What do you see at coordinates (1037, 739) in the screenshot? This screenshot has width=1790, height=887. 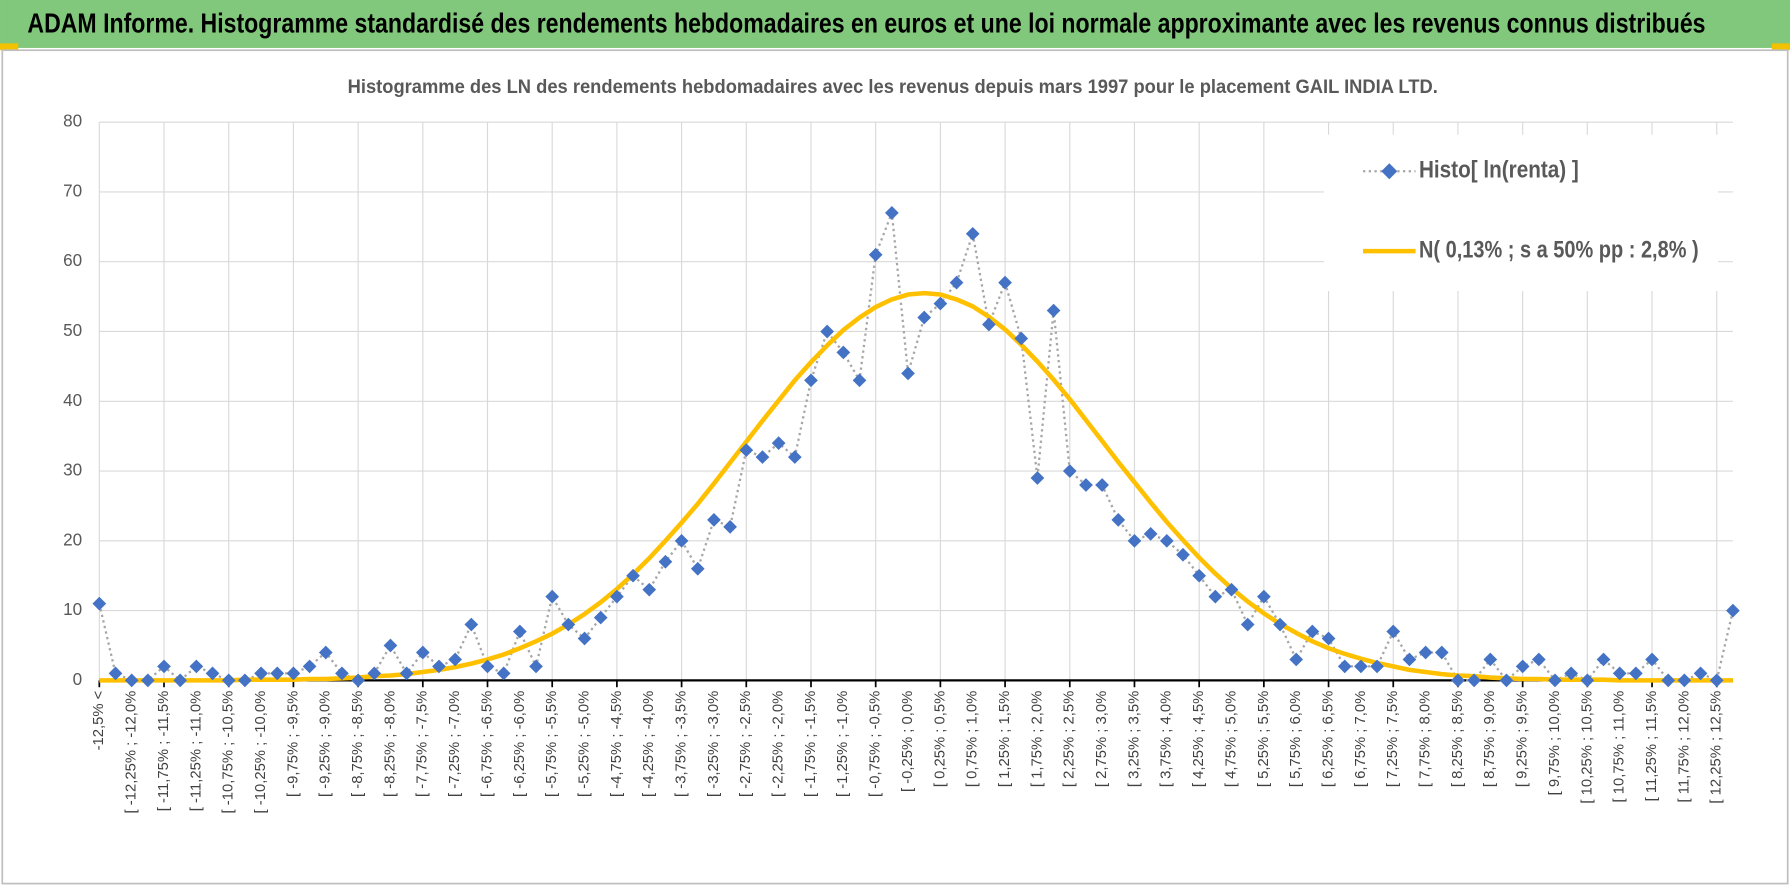 I see `x-tick-label: [ 1,75% ; 2,0%` at bounding box center [1037, 739].